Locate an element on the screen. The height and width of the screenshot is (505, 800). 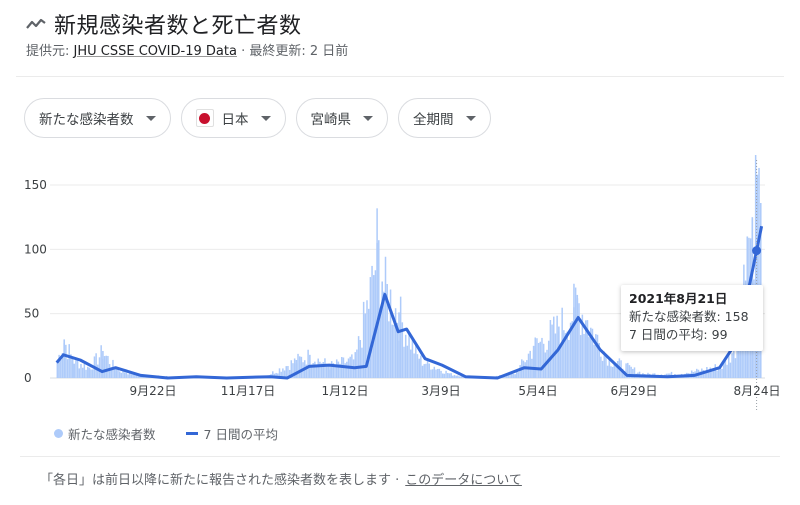
source-line: 提供元: JHU CSSE COVID-19 Data · 最終更新: 2 日前 is located at coordinates (187, 49).